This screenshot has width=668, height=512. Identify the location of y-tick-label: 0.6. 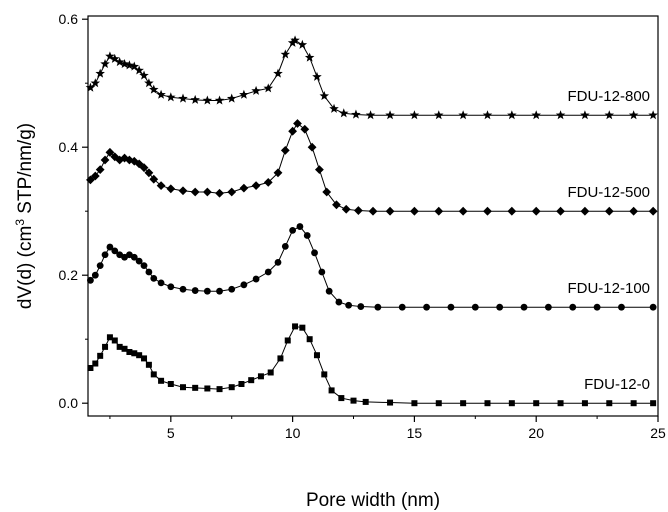
(69, 19).